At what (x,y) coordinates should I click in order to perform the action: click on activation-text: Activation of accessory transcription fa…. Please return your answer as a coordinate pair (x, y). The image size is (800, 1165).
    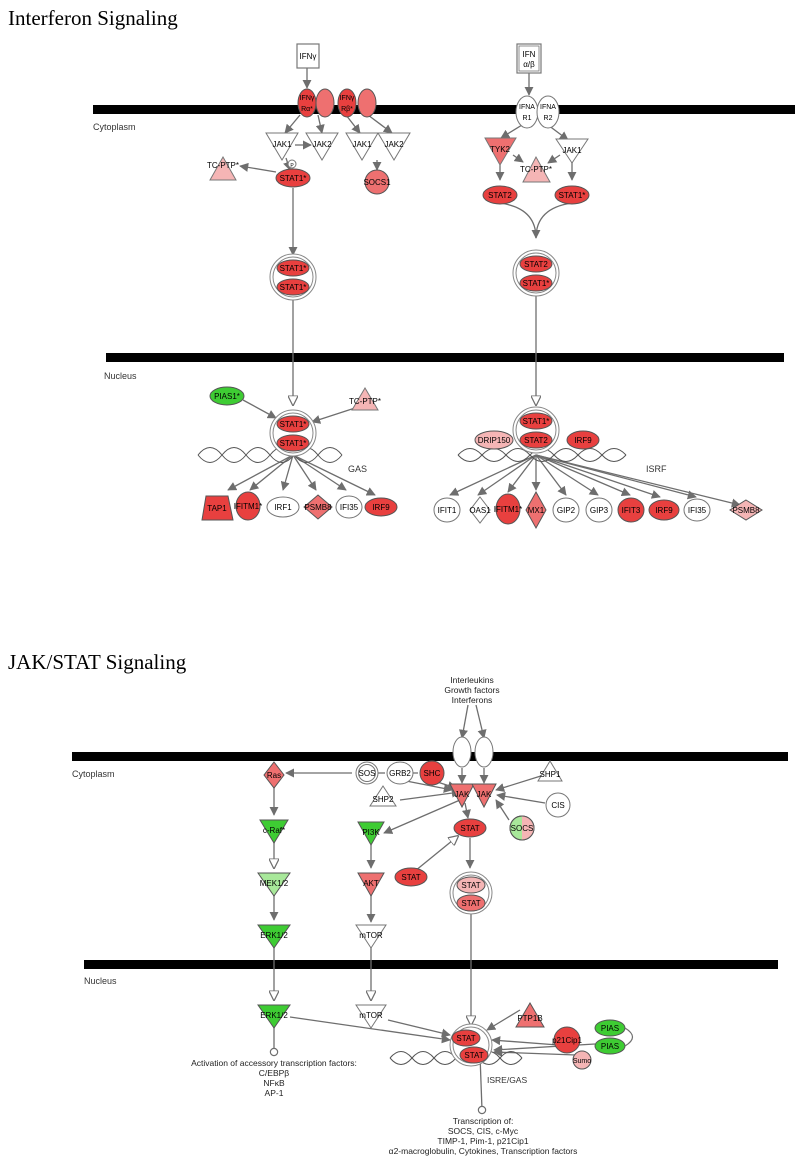
    Looking at the image, I should click on (274, 1078).